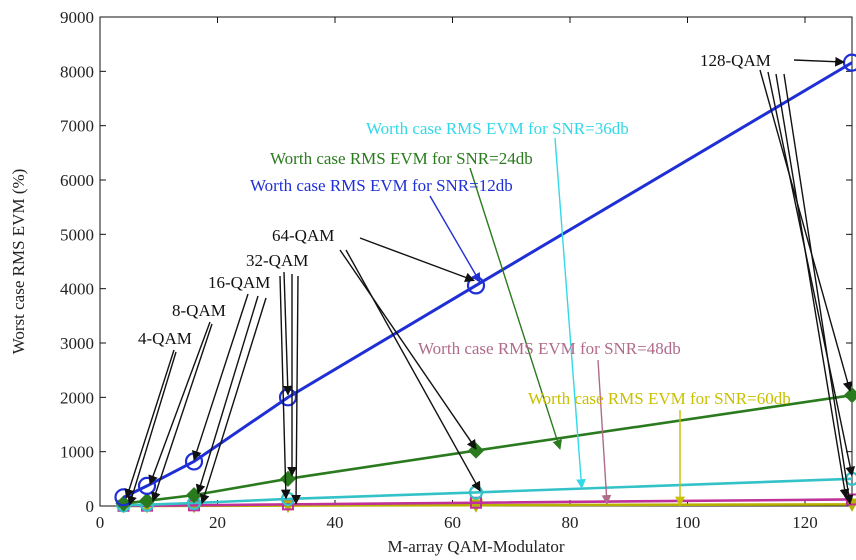 The width and height of the screenshot is (856, 560). I want to click on y-tick-label: 6000, so click(77, 180).